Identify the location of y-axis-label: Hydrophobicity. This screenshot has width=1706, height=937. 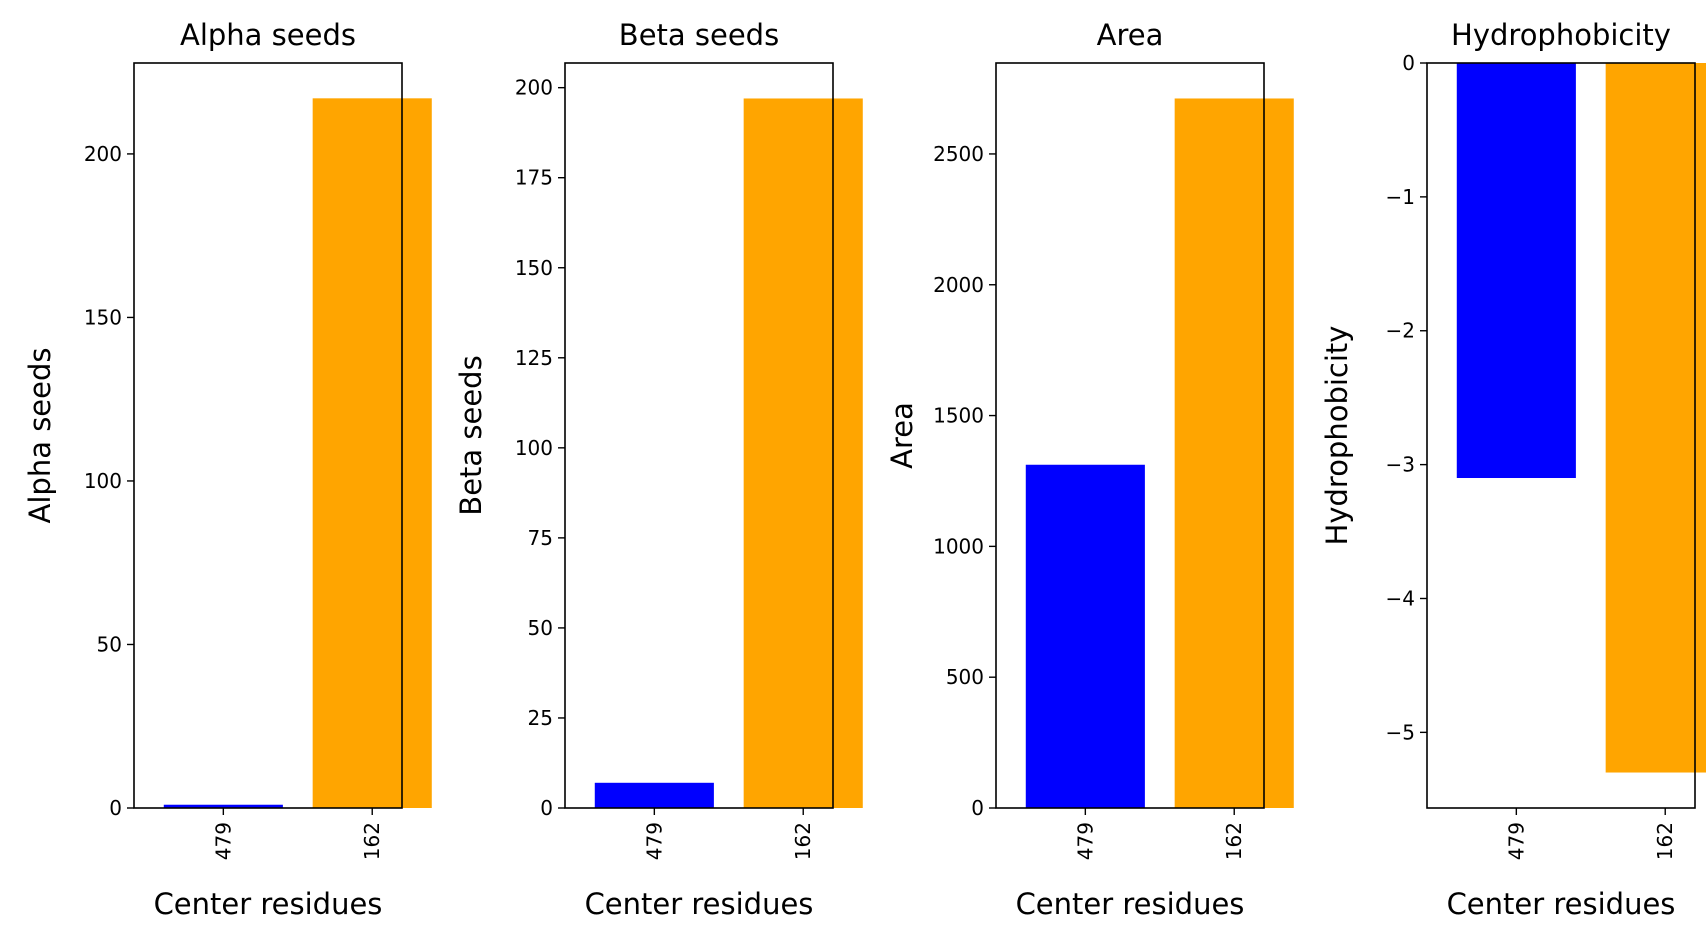
(1337, 436).